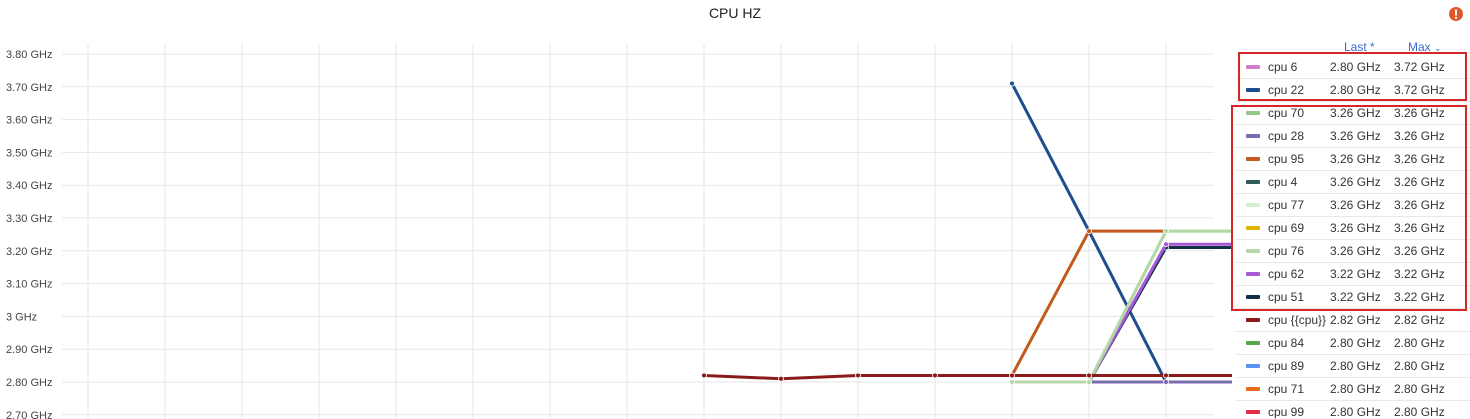 The image size is (1470, 419). I want to click on legend-last-value: 2.82 GHz, so click(1355, 320).